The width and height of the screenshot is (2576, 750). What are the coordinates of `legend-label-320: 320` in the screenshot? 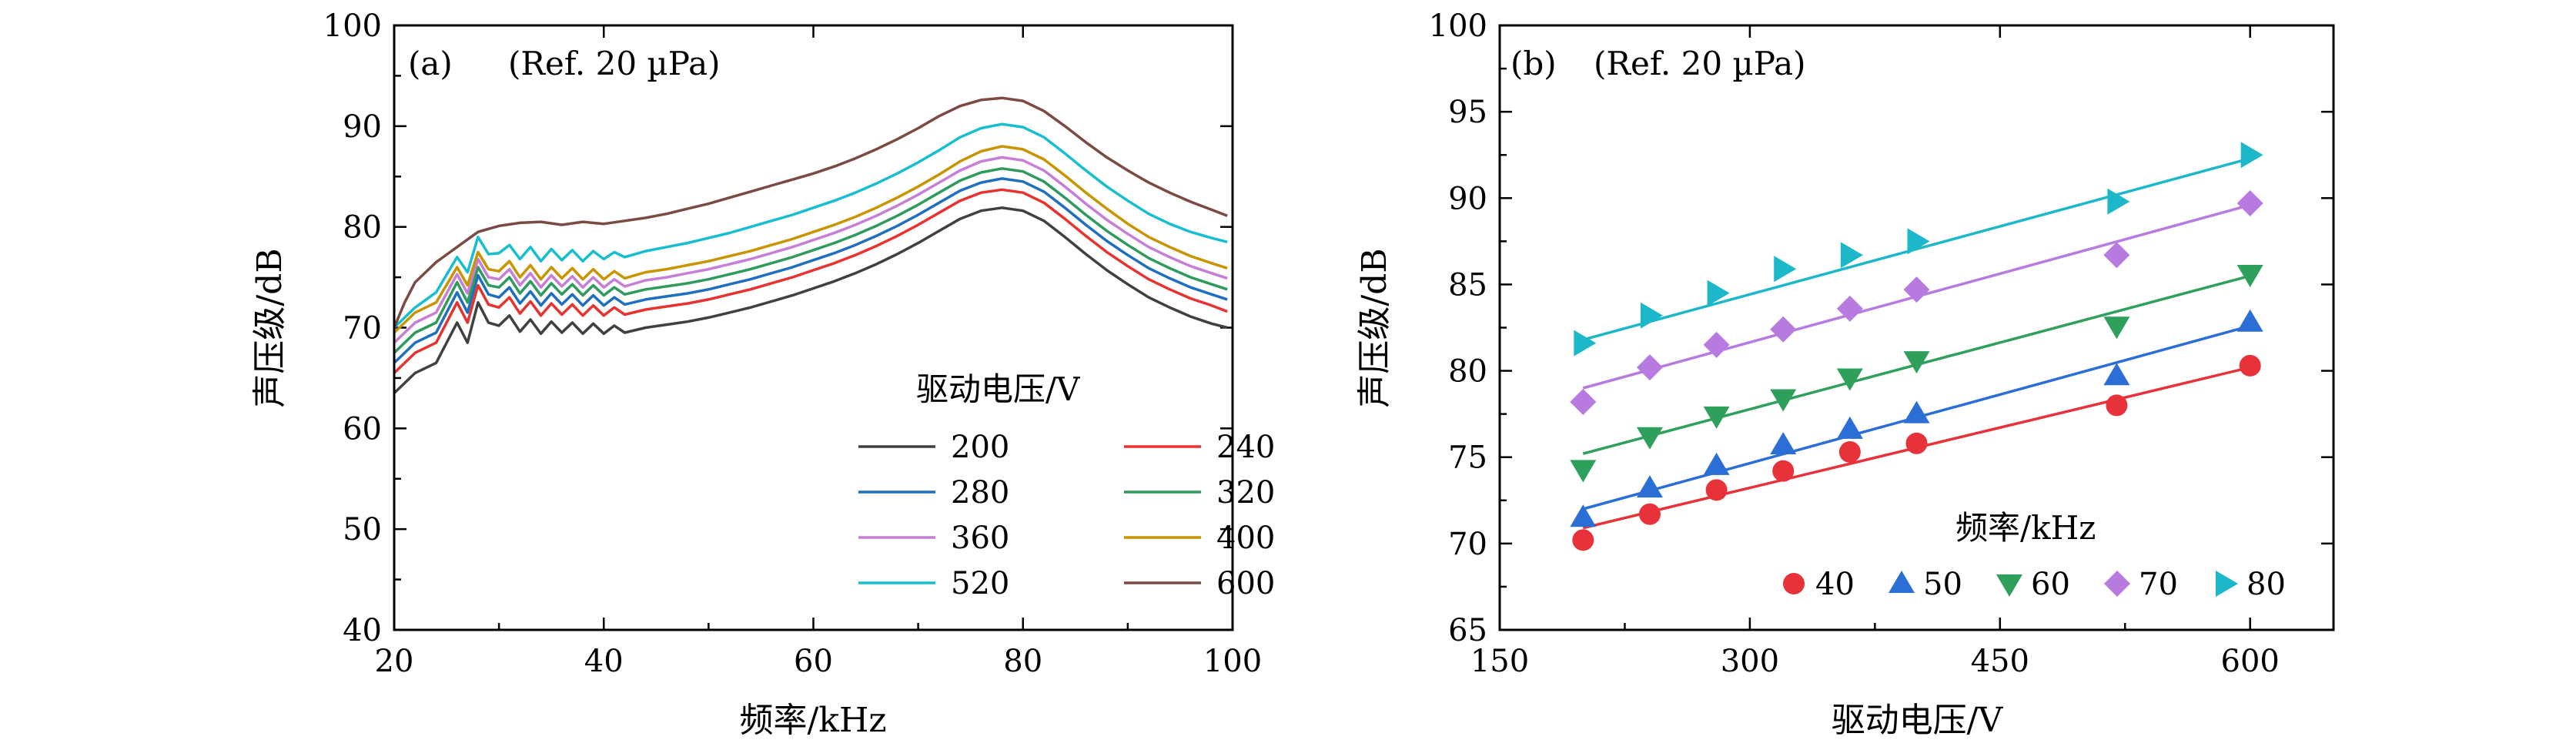 It's located at (1245, 493).